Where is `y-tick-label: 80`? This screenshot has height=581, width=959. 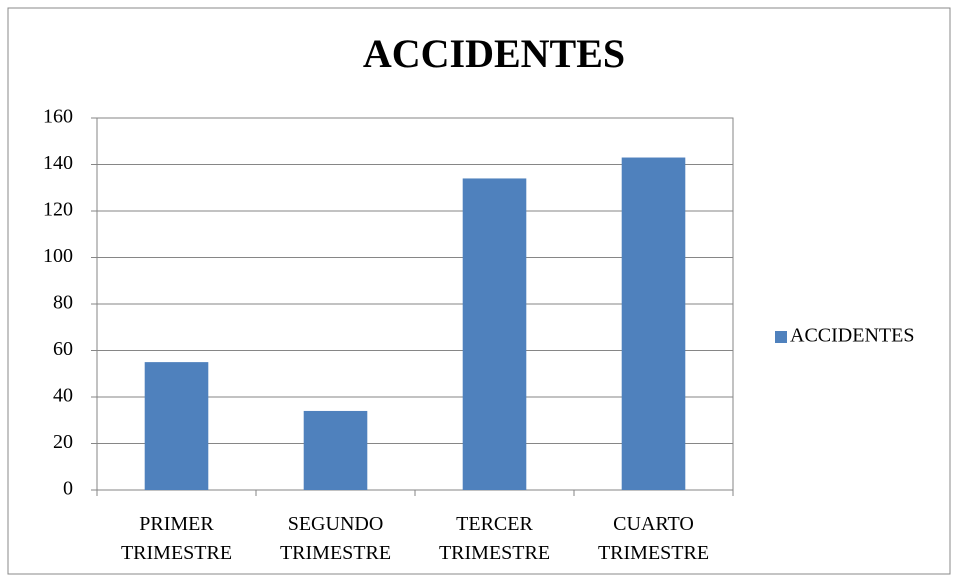
y-tick-label: 80 is located at coordinates (63, 303).